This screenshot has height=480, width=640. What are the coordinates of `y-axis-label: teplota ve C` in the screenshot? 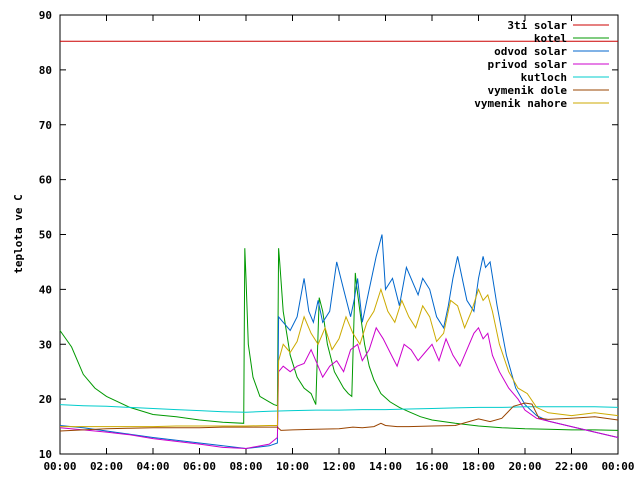 It's located at (18, 233).